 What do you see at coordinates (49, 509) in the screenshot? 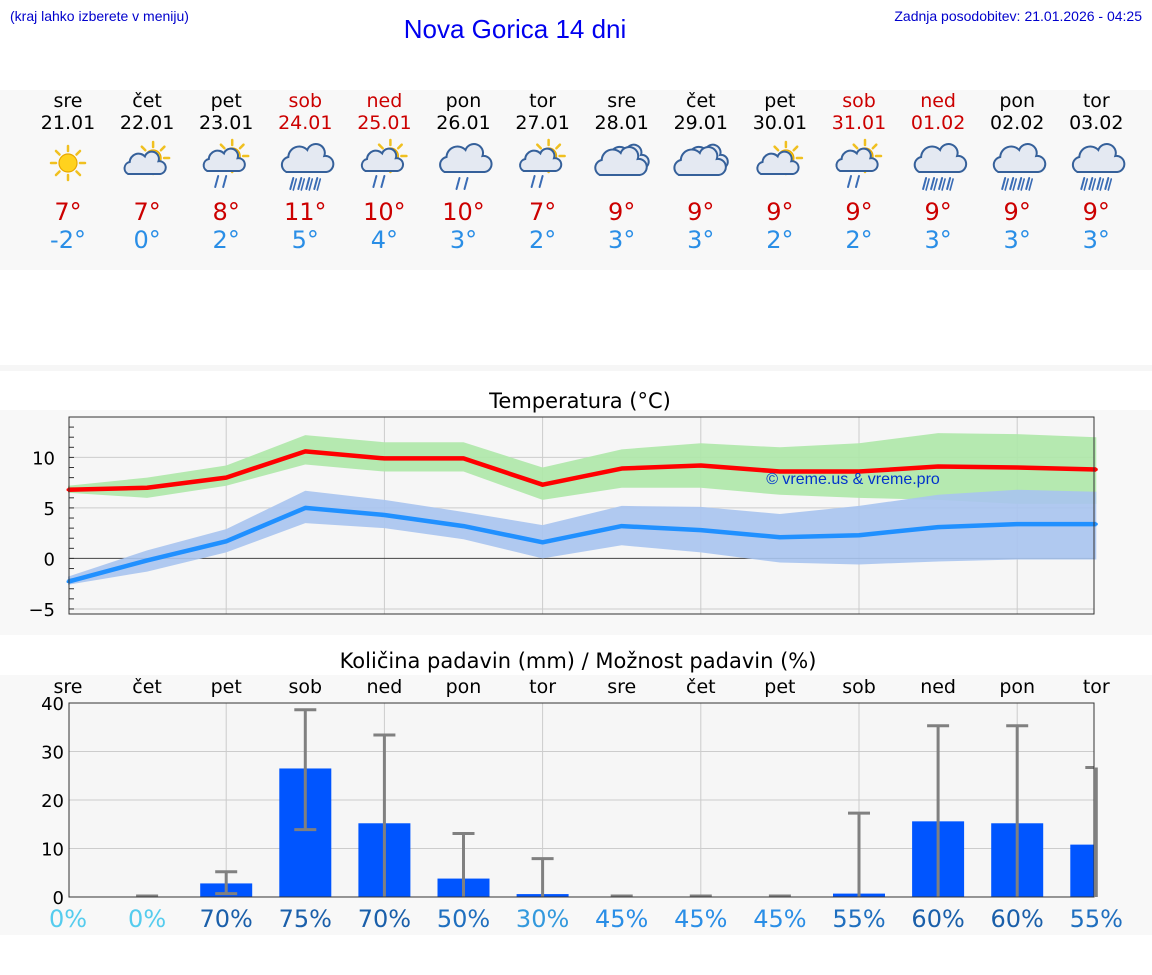
I see `y-tick-label: 5` at bounding box center [49, 509].